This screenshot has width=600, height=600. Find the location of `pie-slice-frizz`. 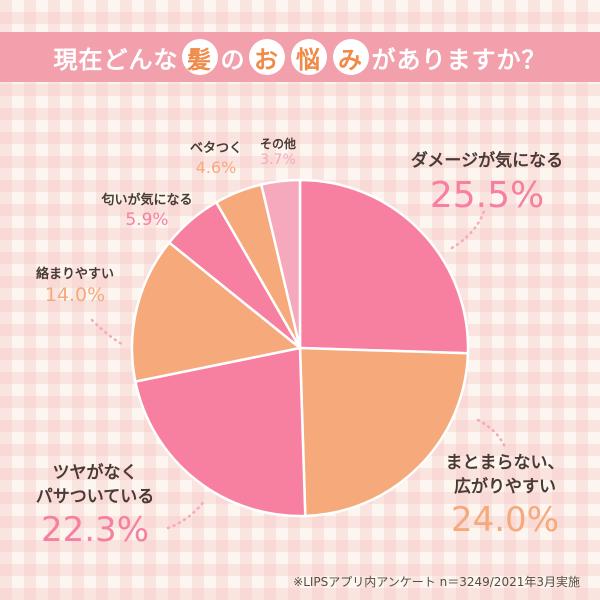

pie-slice-frizz is located at coordinates (384, 432).